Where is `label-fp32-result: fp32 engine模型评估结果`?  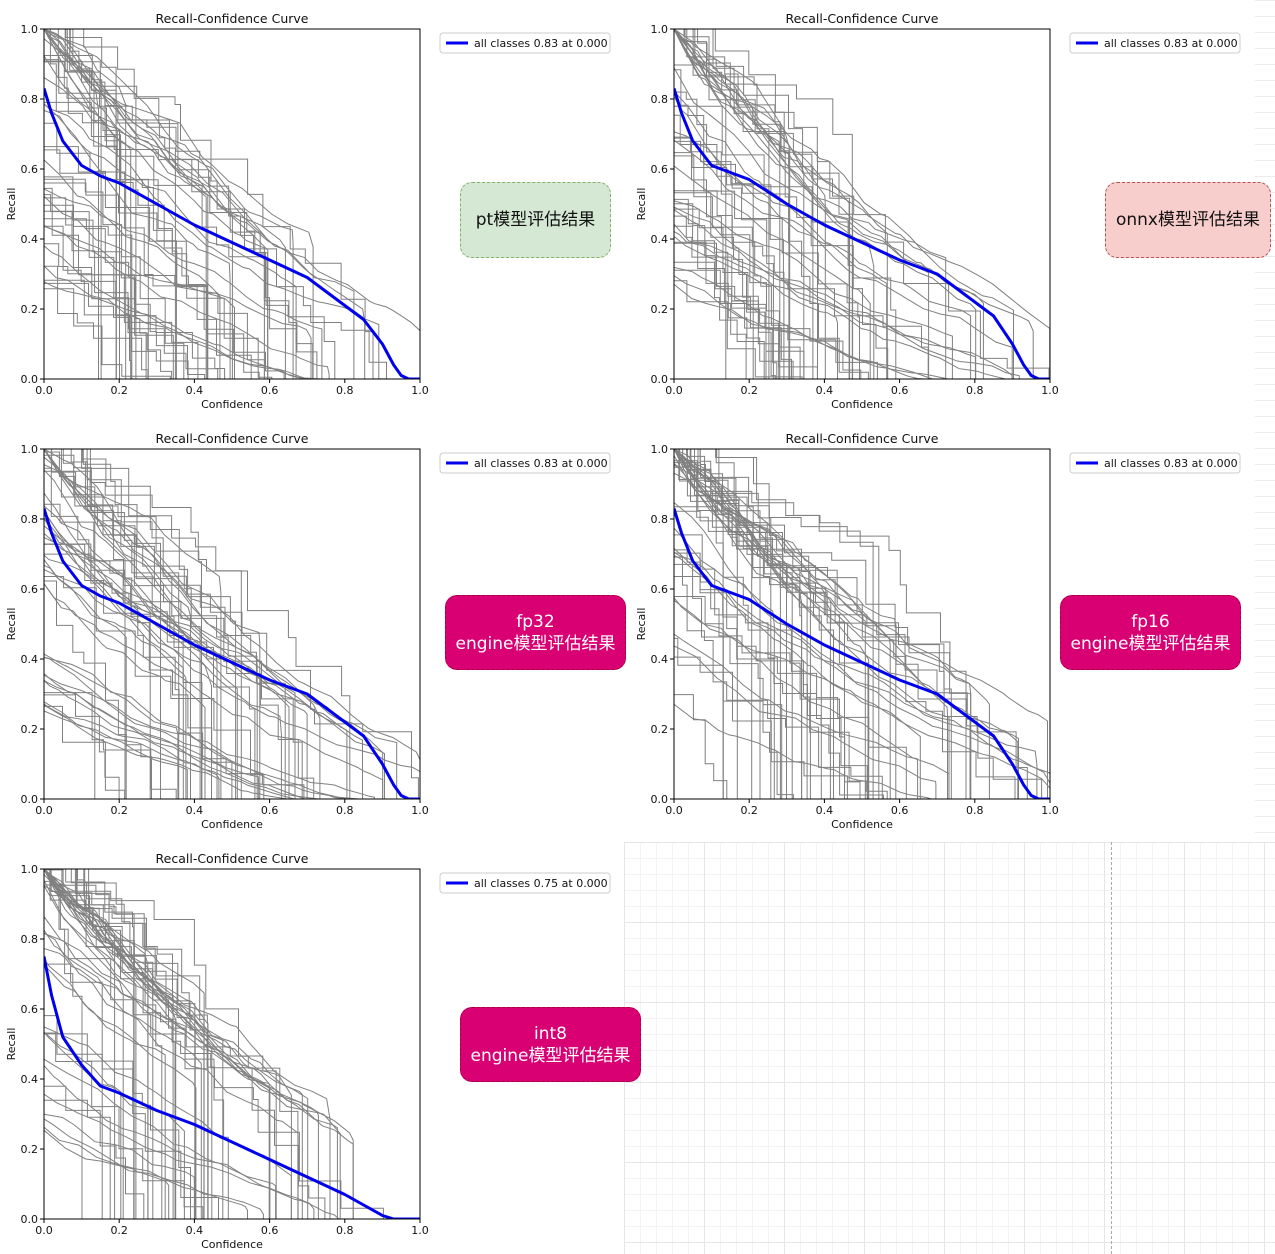 label-fp32-result: fp32 engine模型评估结果 is located at coordinates (535, 632).